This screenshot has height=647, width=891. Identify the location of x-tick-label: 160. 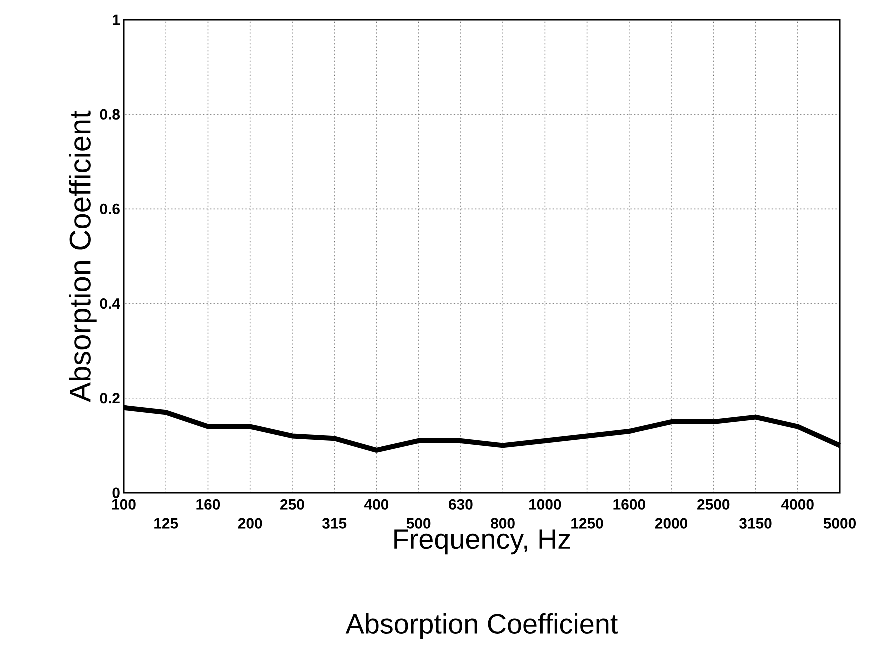
(208, 504).